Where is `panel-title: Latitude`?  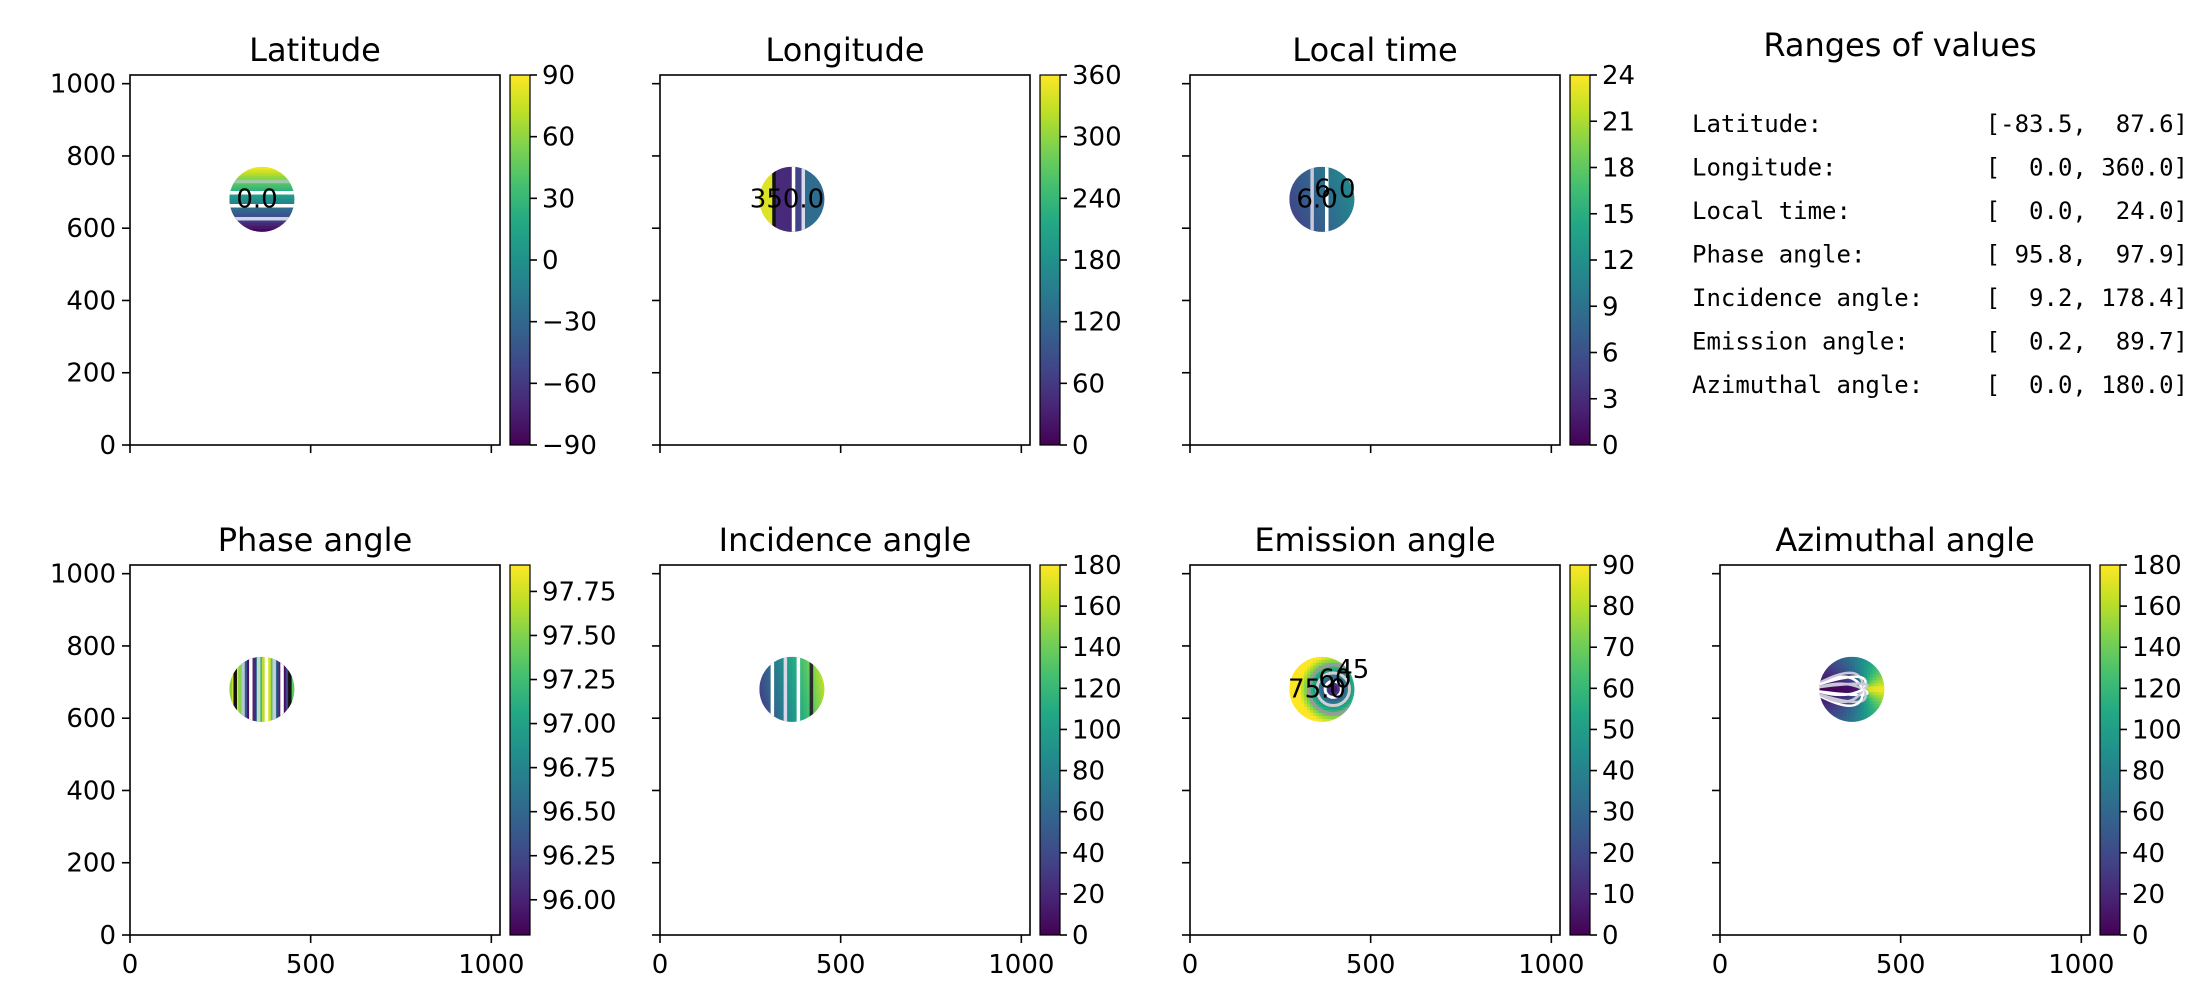
panel-title: Latitude is located at coordinates (315, 50).